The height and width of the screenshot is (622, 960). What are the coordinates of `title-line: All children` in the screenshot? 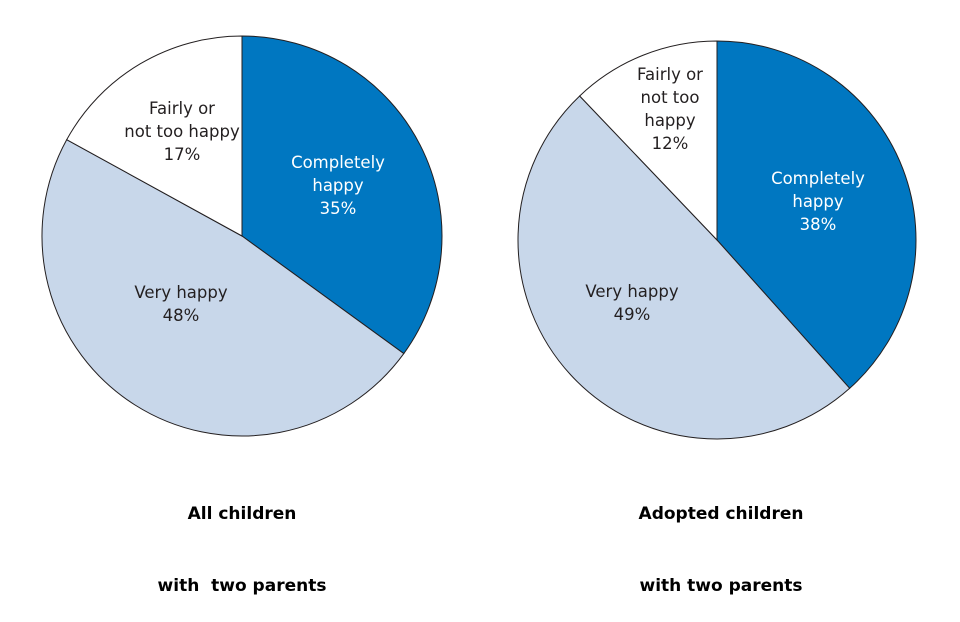 It's located at (242, 514).